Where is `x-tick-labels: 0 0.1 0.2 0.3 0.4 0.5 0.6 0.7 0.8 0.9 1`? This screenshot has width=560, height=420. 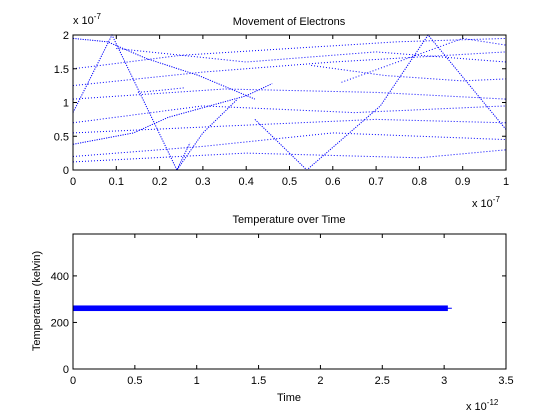 x-tick-labels: 0 0.1 0.2 0.3 0.4 0.5 0.6 0.7 0.8 0.9 1 is located at coordinates (289, 182).